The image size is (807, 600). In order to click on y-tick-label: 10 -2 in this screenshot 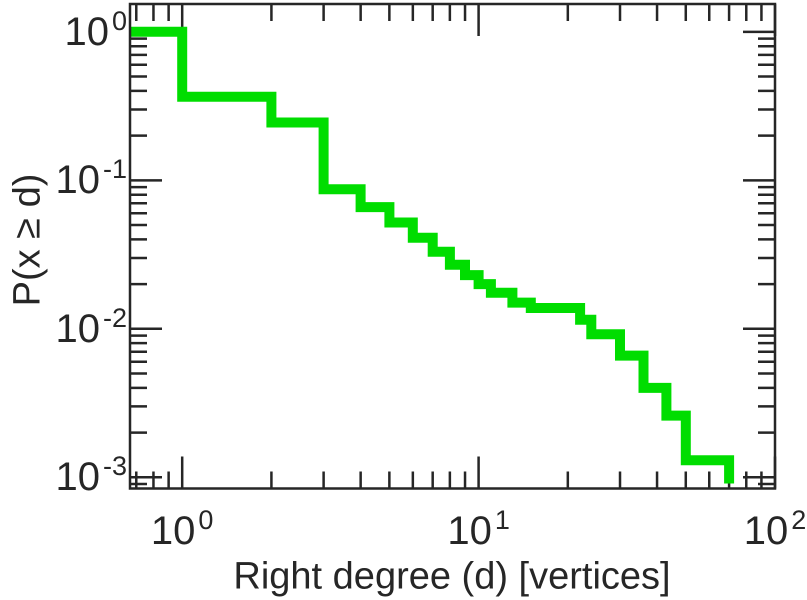, I will do `click(91, 327)`.